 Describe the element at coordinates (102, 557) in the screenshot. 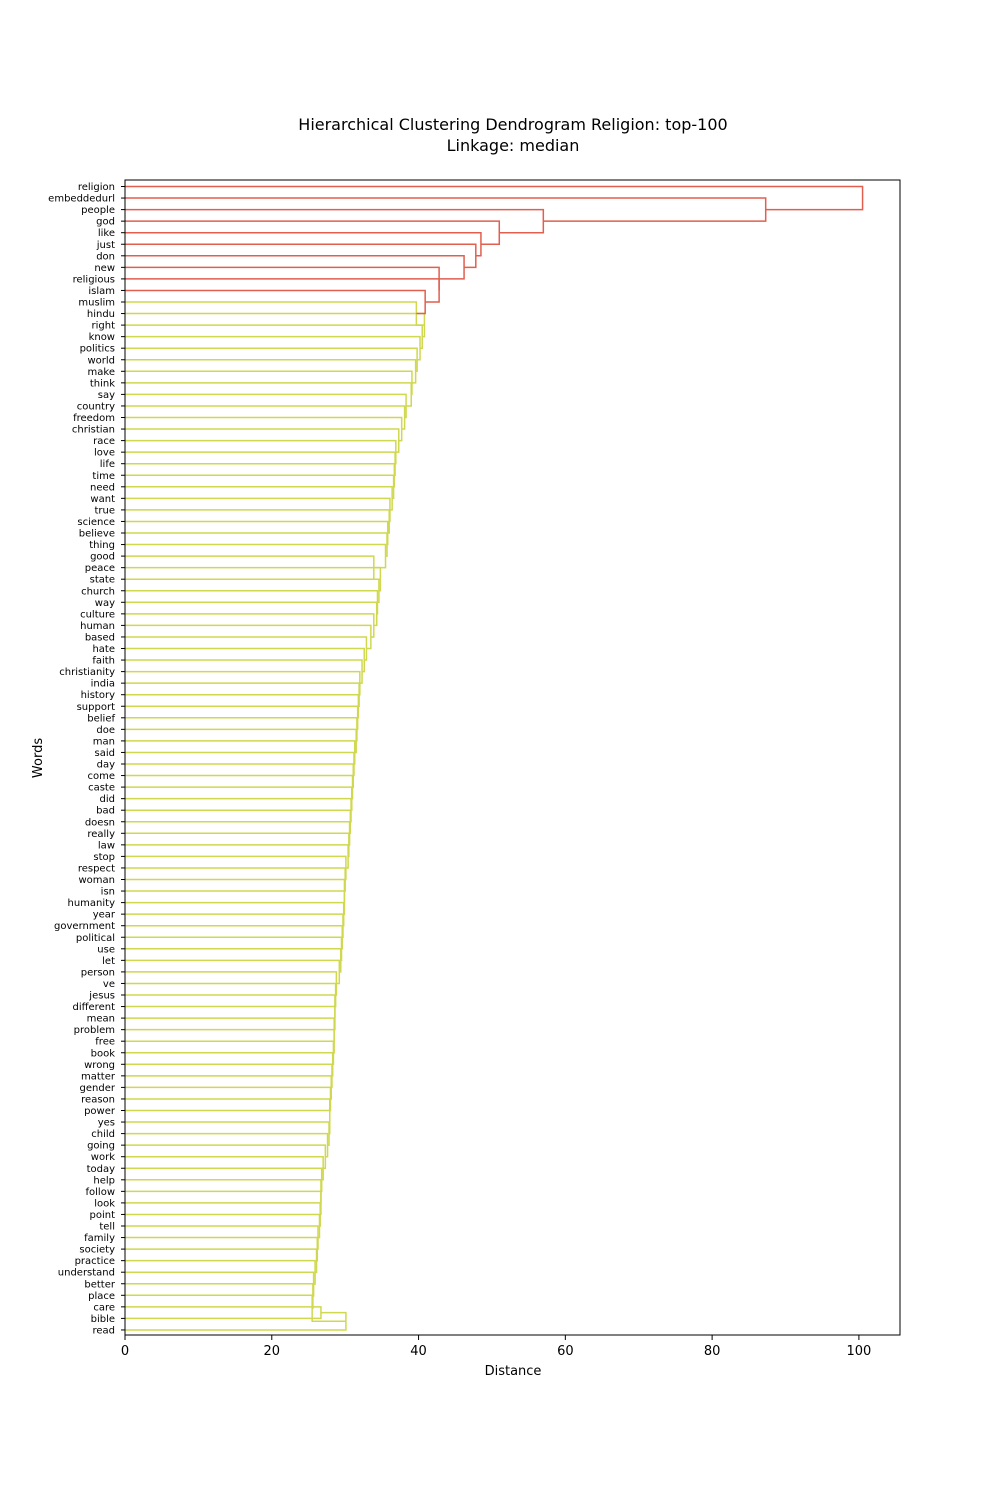

I see `y-tick-label-good: good` at that location.